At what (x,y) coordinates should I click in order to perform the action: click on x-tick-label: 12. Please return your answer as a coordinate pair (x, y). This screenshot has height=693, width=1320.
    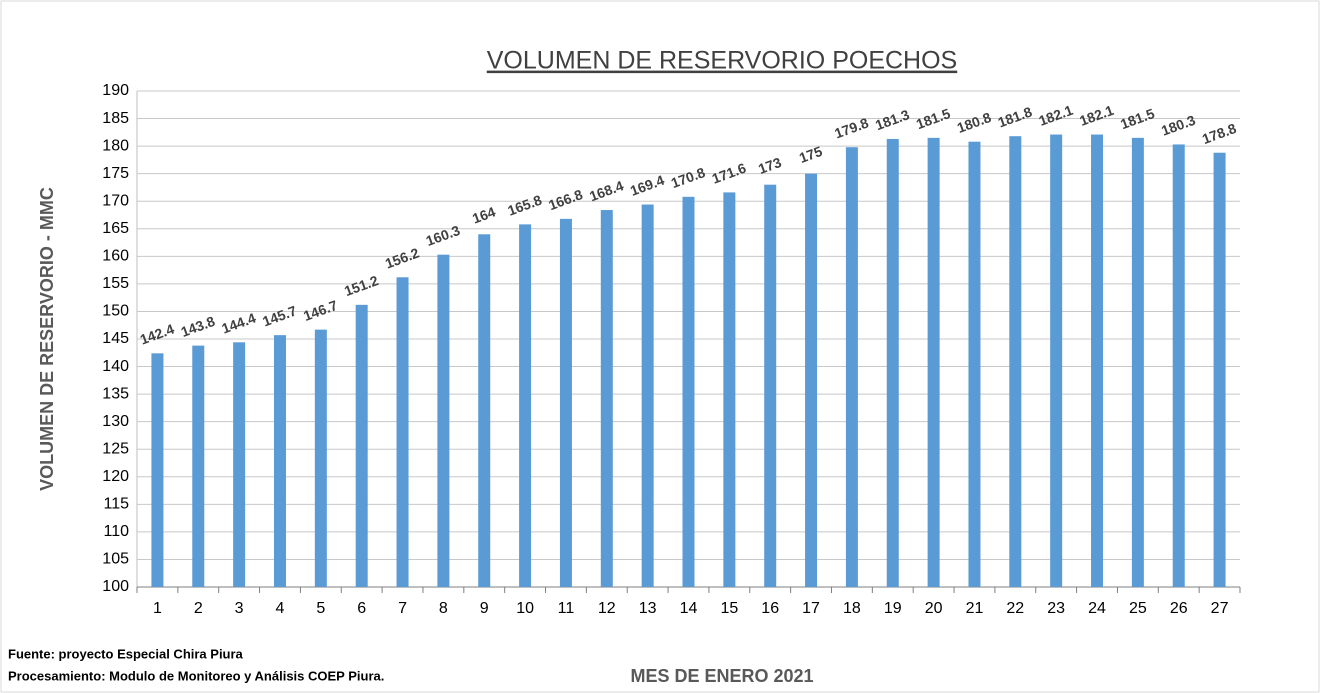
    Looking at the image, I should click on (607, 608).